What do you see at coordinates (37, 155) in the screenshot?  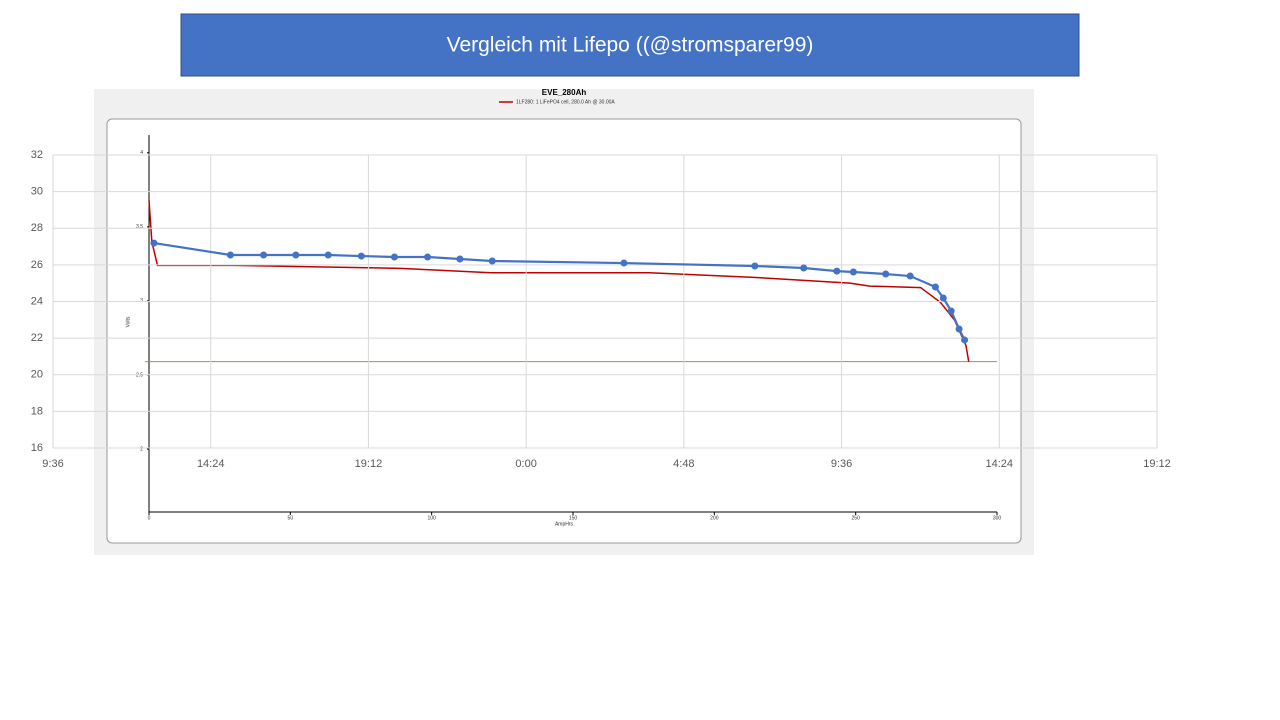 I see `y-tick-label: 32` at bounding box center [37, 155].